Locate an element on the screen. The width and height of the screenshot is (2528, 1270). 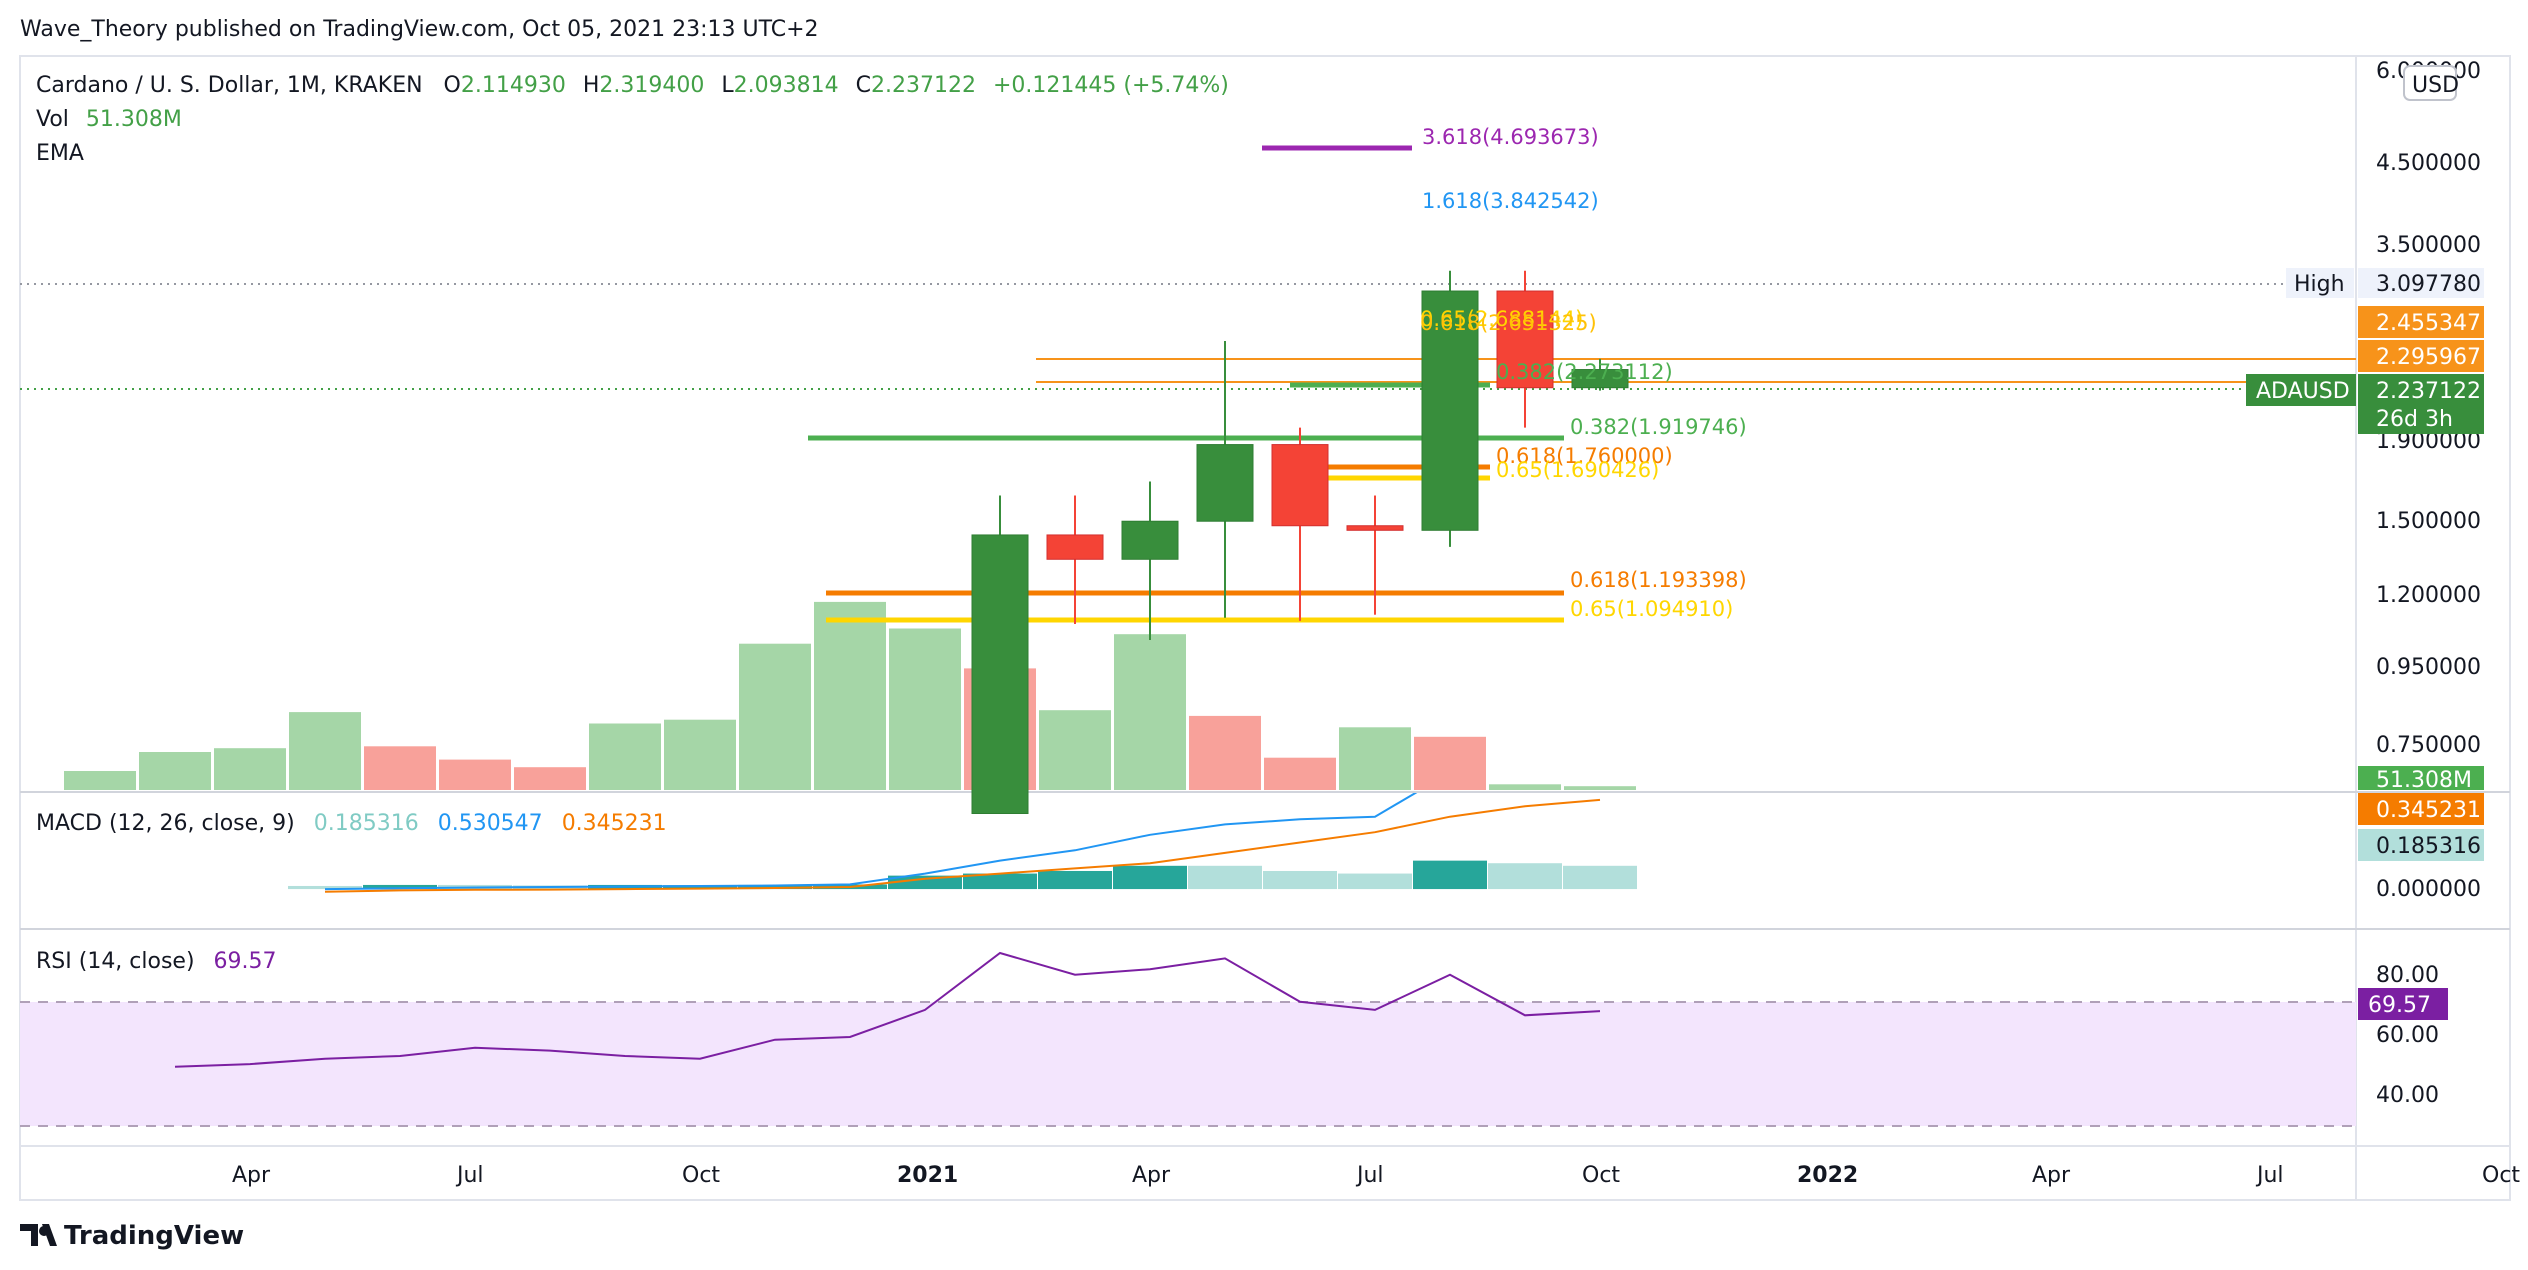
macd-hist-tag-box is located at coordinates (2421, 845).